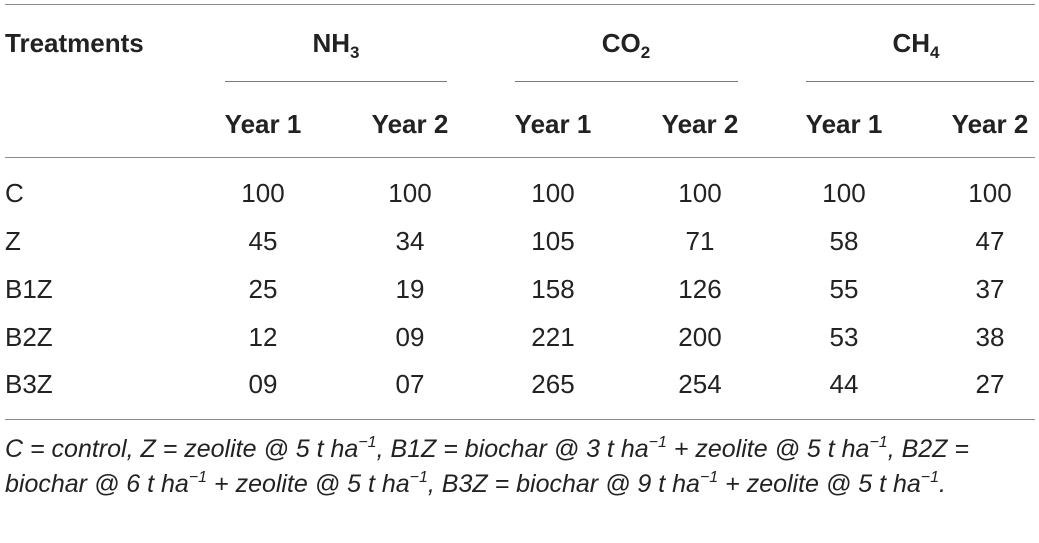 This screenshot has width=1039, height=543. What do you see at coordinates (512, 449) in the screenshot?
I see `footnote-text: , B1Z = biochar @ 3 t ha` at bounding box center [512, 449].